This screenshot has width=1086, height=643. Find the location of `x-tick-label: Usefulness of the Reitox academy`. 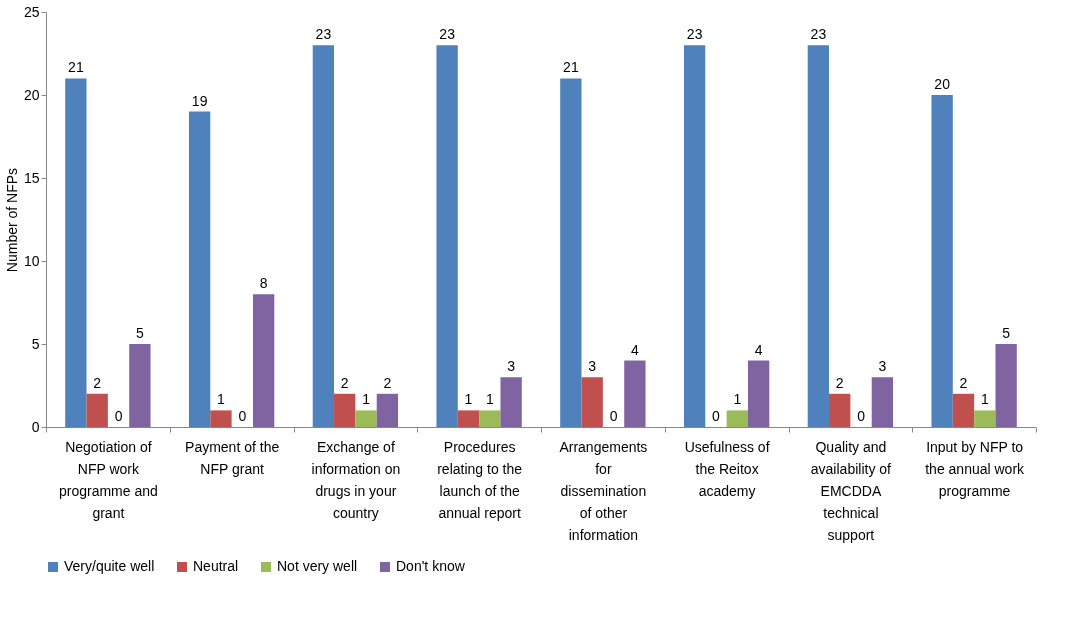

x-tick-label: Usefulness of the Reitox academy is located at coordinates (727, 468).